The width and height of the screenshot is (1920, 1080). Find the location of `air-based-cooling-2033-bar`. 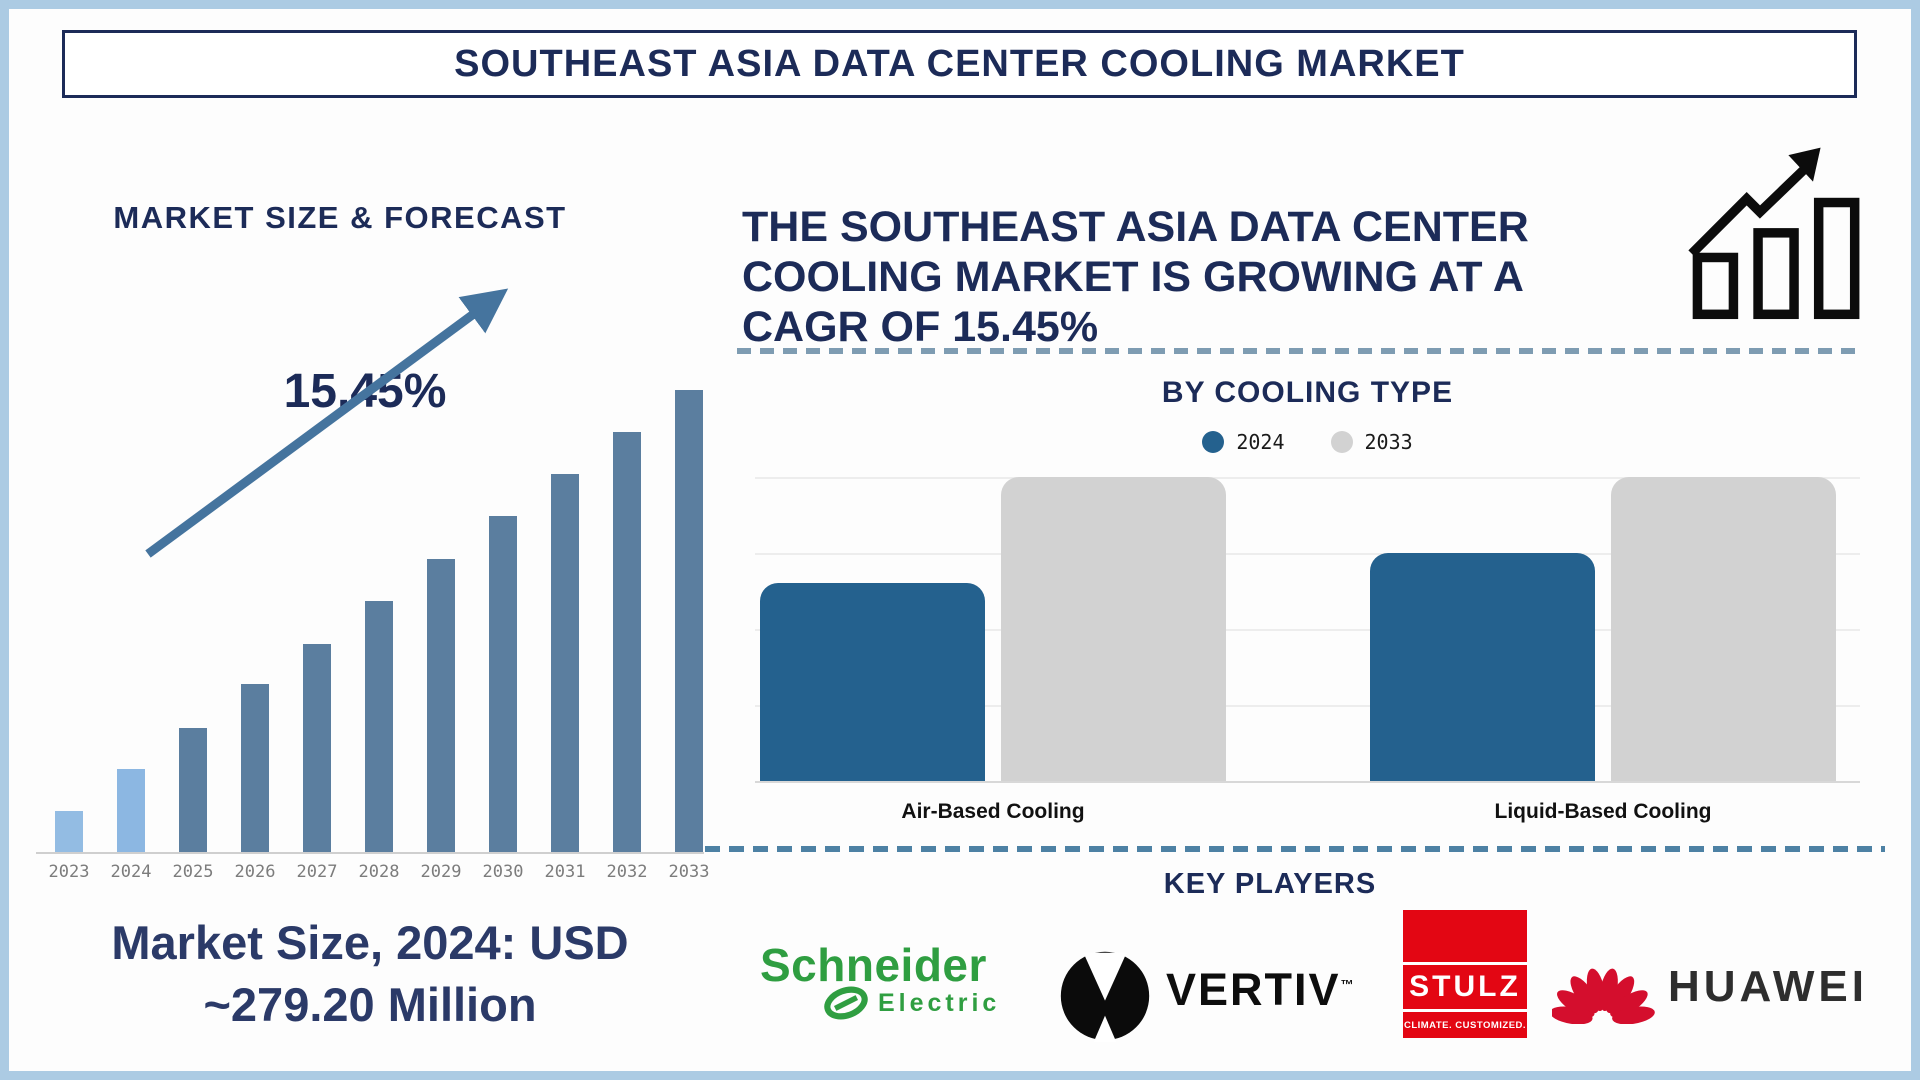

air-based-cooling-2033-bar is located at coordinates (1113, 629).